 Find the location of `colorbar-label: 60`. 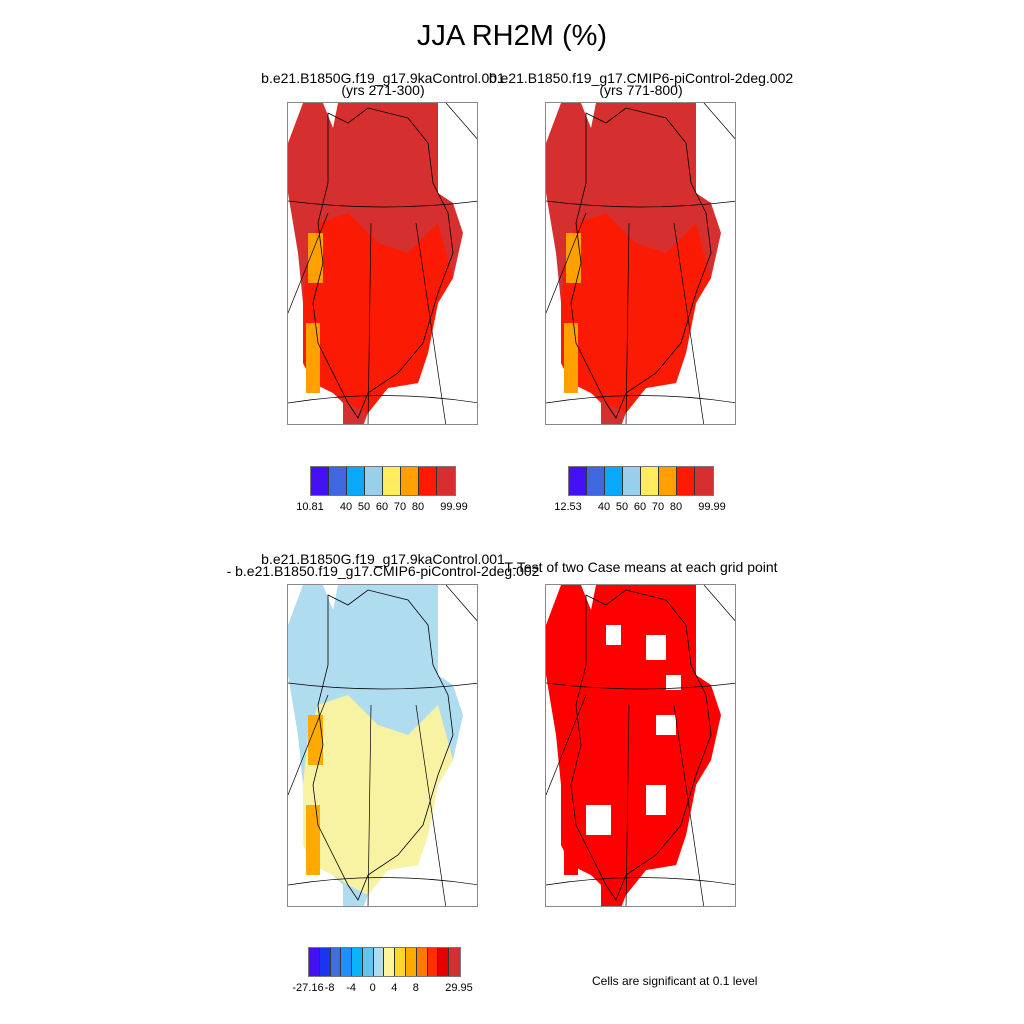

colorbar-label: 60 is located at coordinates (640, 507).